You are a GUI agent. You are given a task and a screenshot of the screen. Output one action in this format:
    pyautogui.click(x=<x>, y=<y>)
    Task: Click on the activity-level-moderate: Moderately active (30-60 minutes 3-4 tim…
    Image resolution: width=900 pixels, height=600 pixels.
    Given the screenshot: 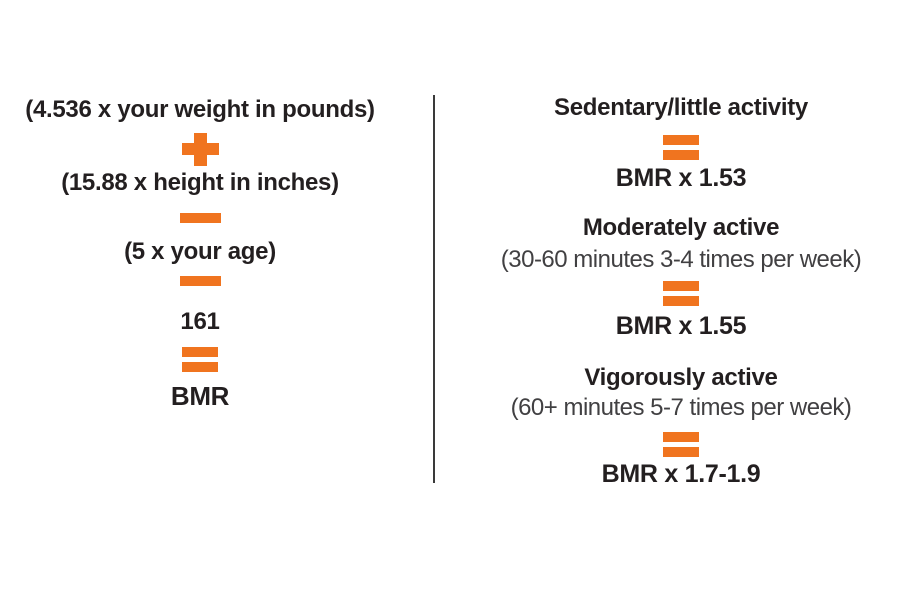 What is the action you would take?
    pyautogui.click(x=681, y=277)
    